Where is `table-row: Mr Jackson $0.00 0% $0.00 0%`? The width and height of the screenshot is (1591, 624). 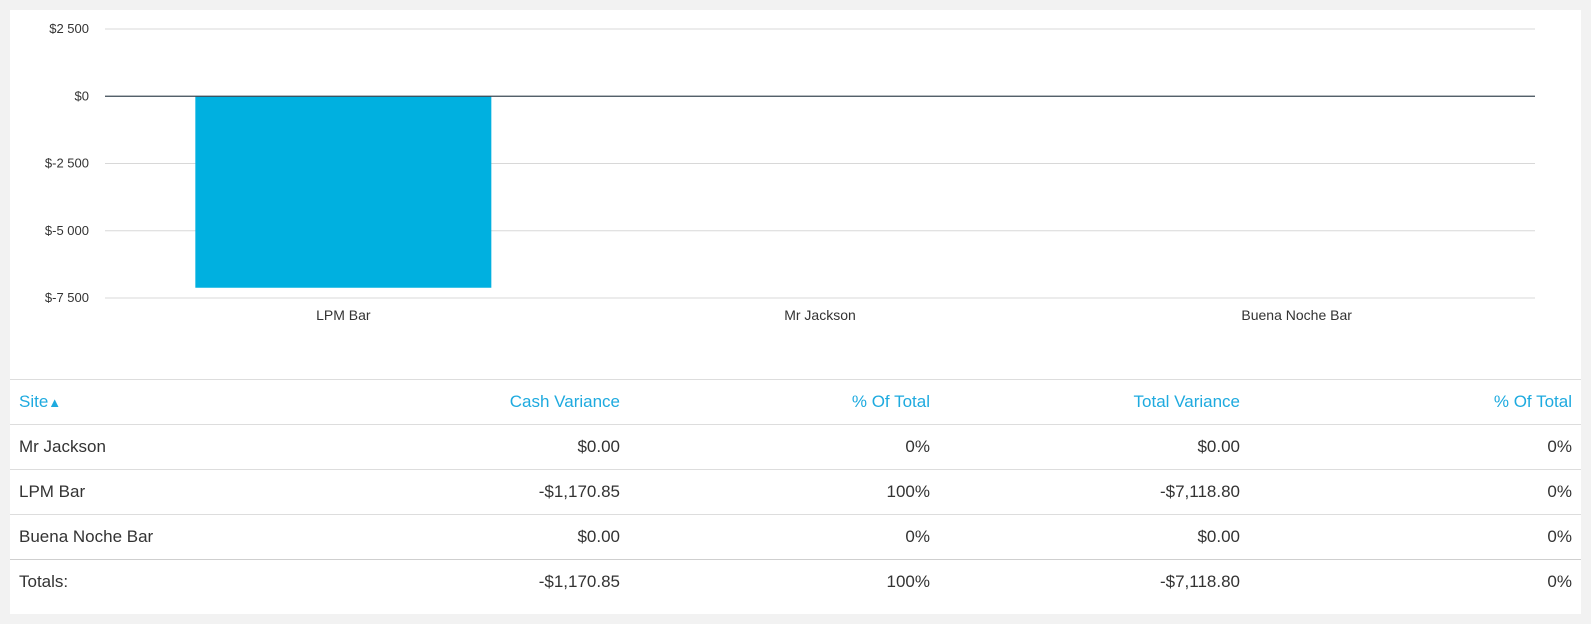 table-row: Mr Jackson $0.00 0% $0.00 0% is located at coordinates (795, 447).